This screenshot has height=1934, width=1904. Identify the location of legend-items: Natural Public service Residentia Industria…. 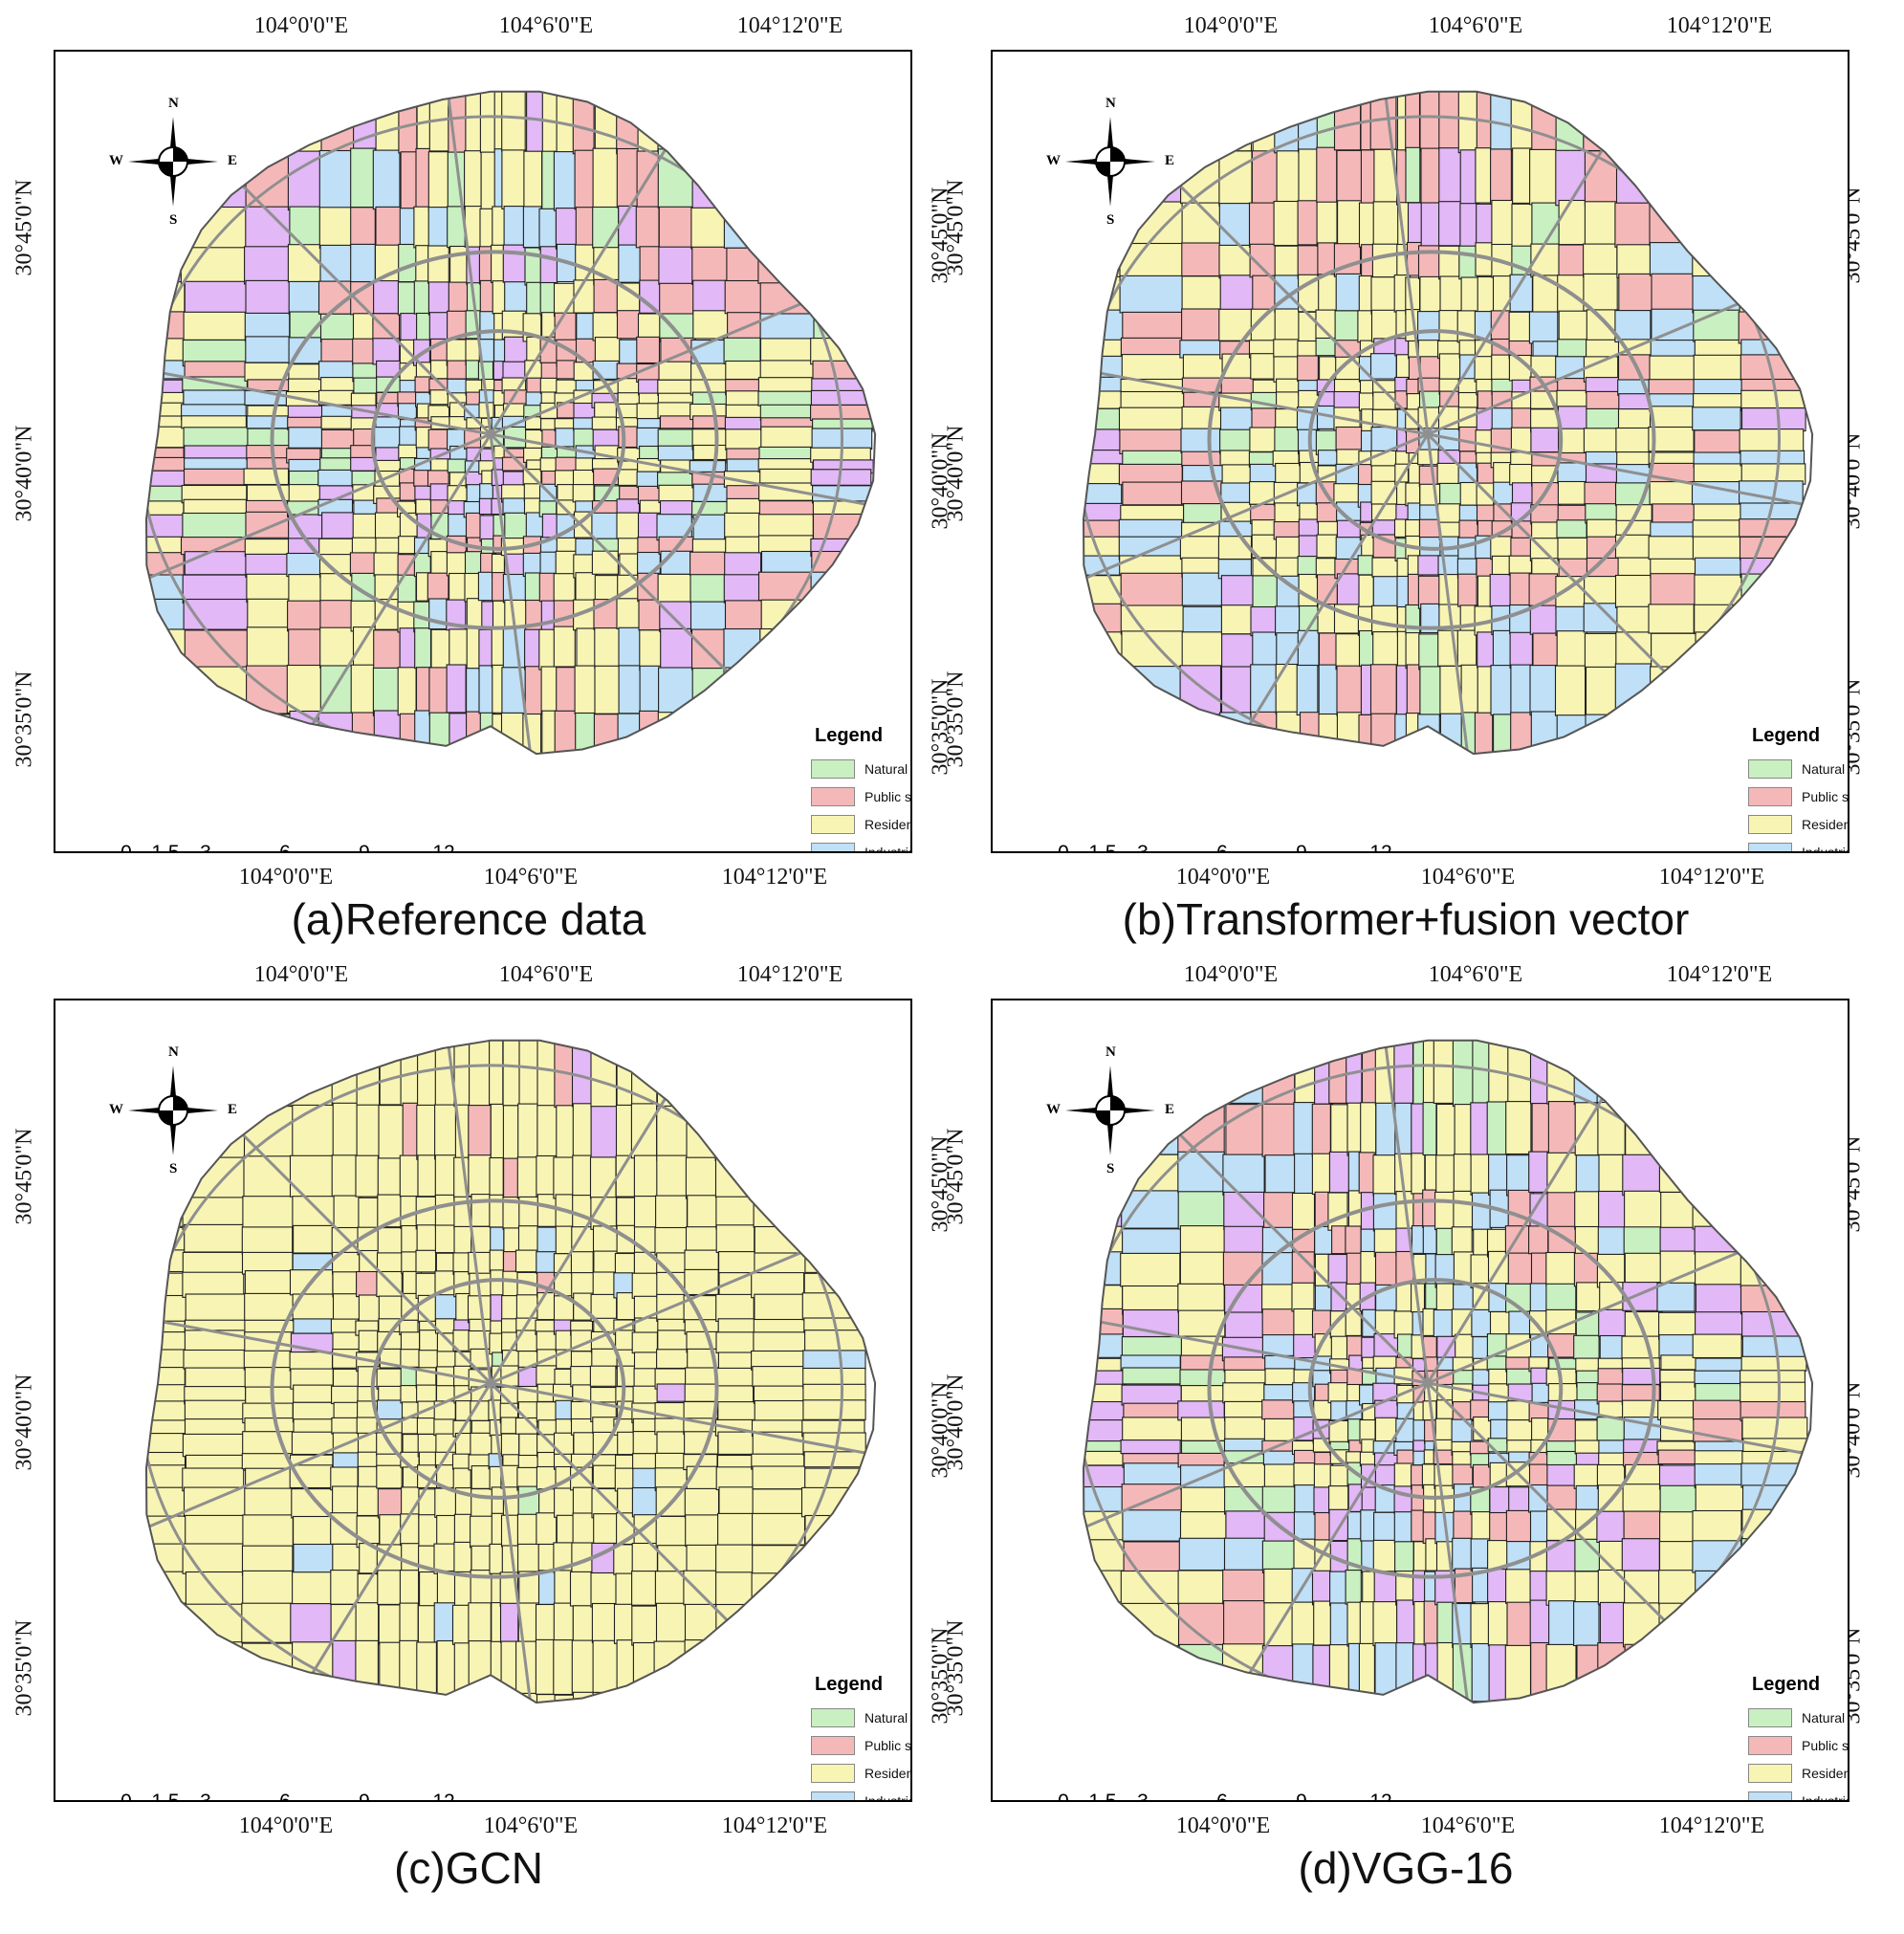
(862, 1753).